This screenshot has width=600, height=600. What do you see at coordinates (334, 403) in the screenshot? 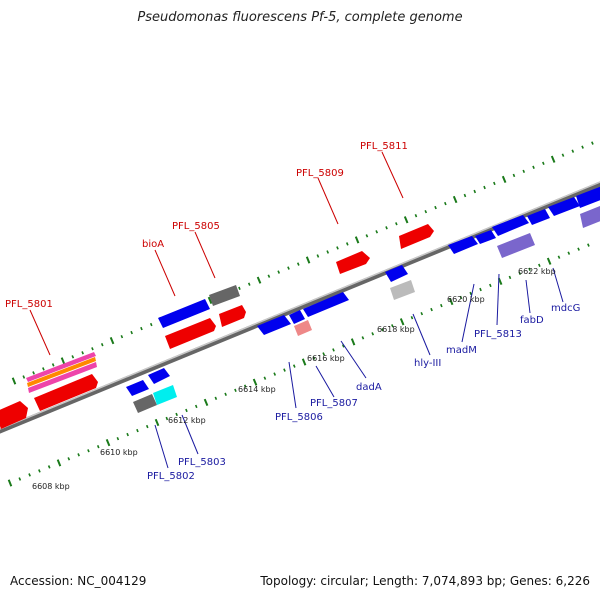
I see `gene-label-pfl-5807: PFL_5807` at bounding box center [334, 403].